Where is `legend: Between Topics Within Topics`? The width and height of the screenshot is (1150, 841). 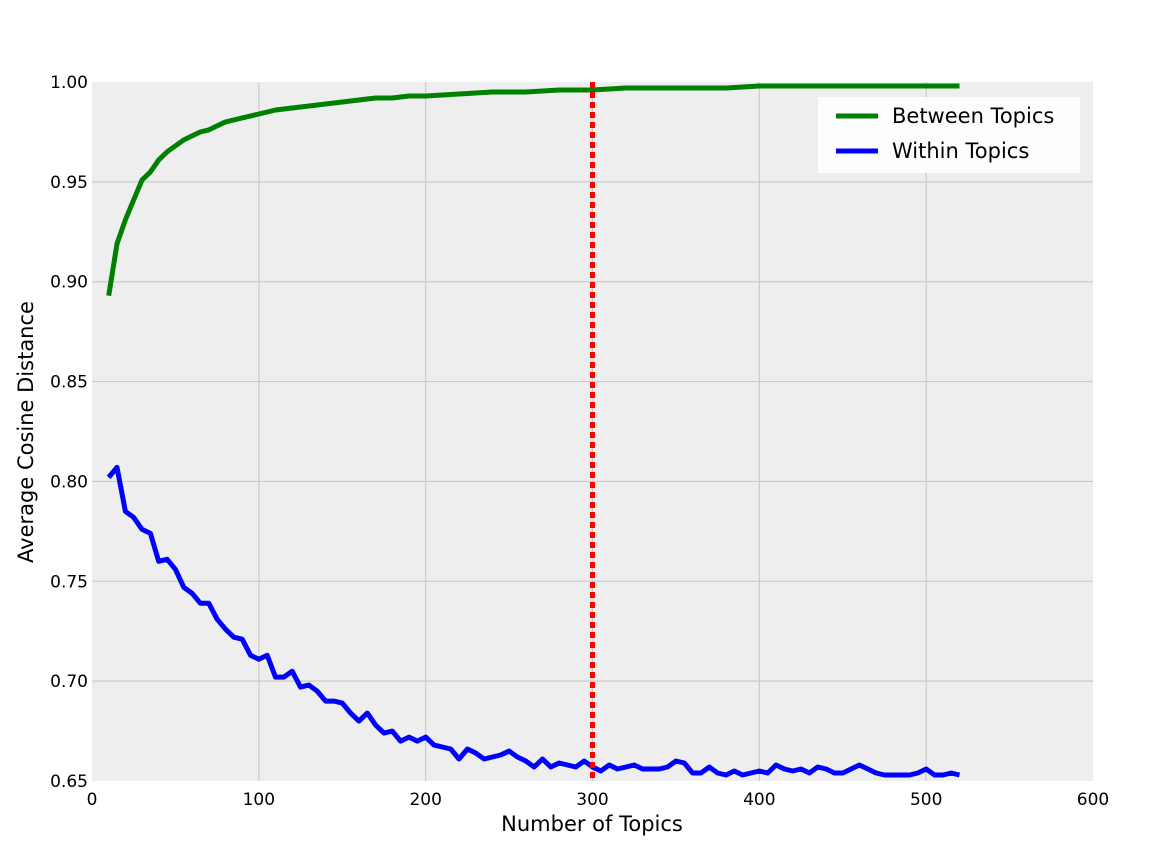
legend: Between Topics Within Topics is located at coordinates (949, 135).